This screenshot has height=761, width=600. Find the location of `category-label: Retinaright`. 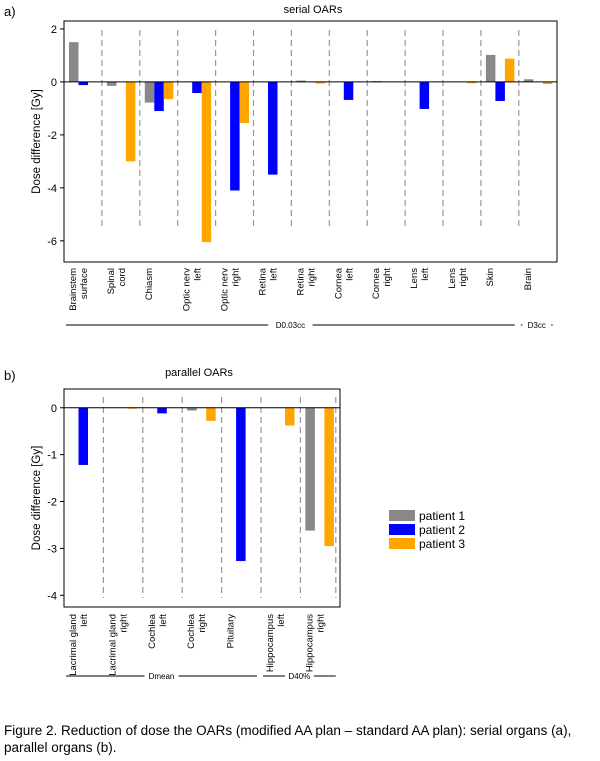

category-label: Retinaright is located at coordinates (306, 281).